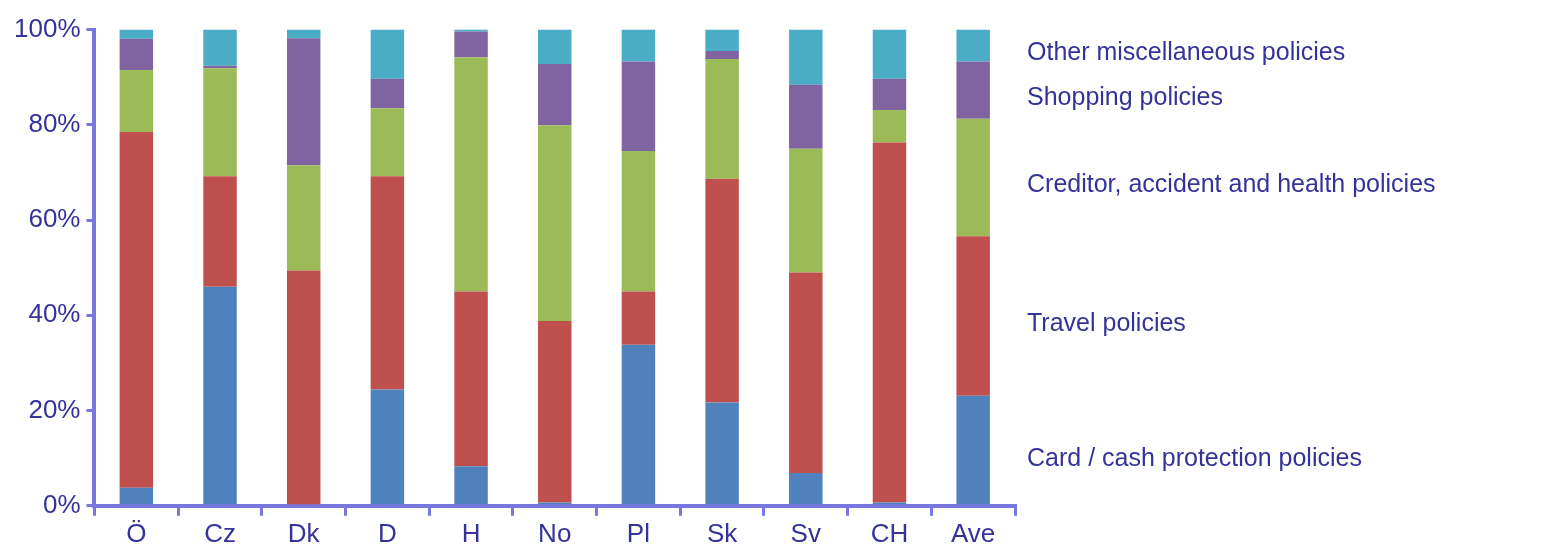 This screenshot has height=556, width=1553. What do you see at coordinates (1125, 95) in the screenshot?
I see `series-label: Shopping policies` at bounding box center [1125, 95].